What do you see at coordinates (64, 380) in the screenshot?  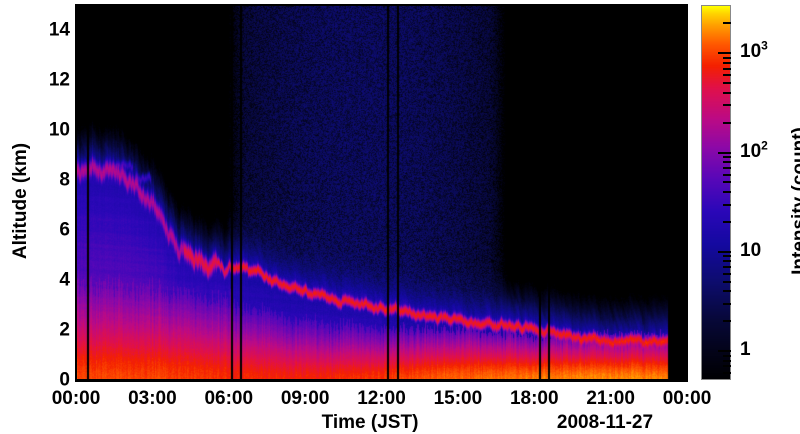 I see `y-tick-label-0: 0` at bounding box center [64, 380].